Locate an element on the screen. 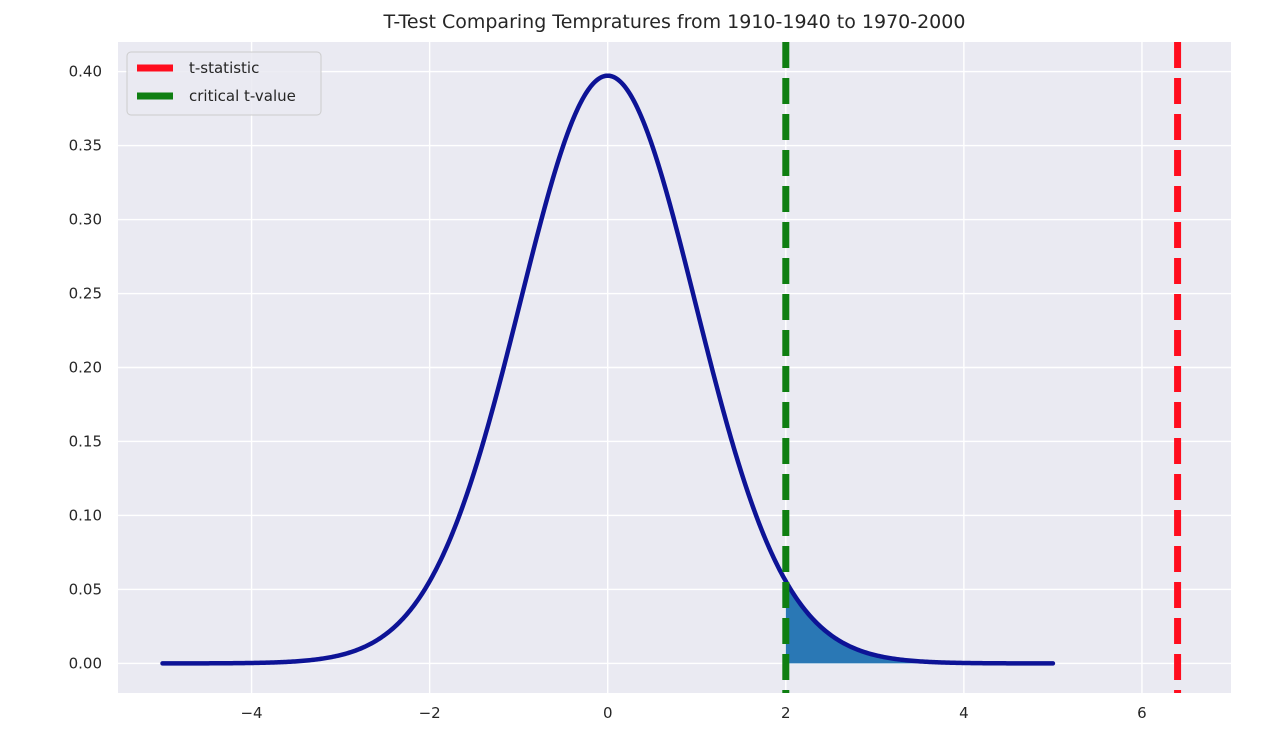 The image size is (1284, 748). legend-label: critical t-value is located at coordinates (242, 96).